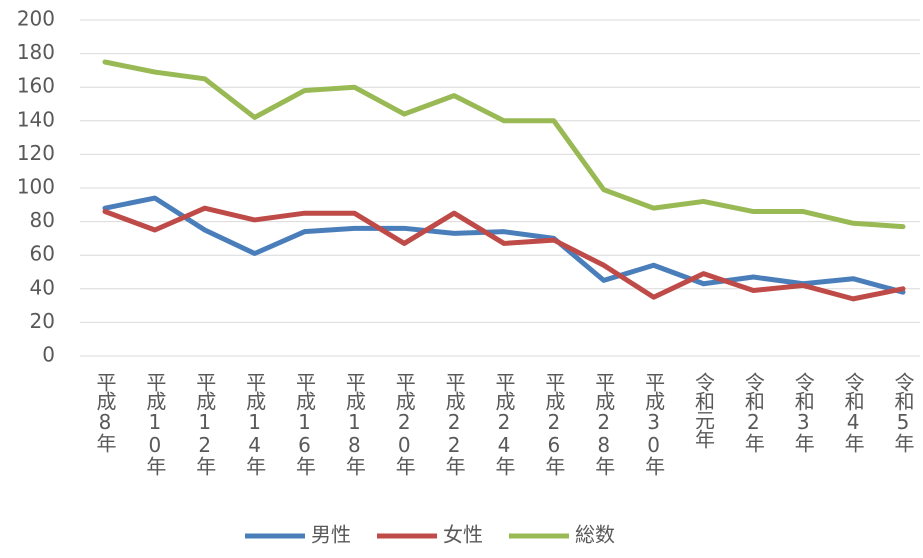 The width and height of the screenshot is (923, 558). I want to click on legend-label: 女性, so click(463, 535).